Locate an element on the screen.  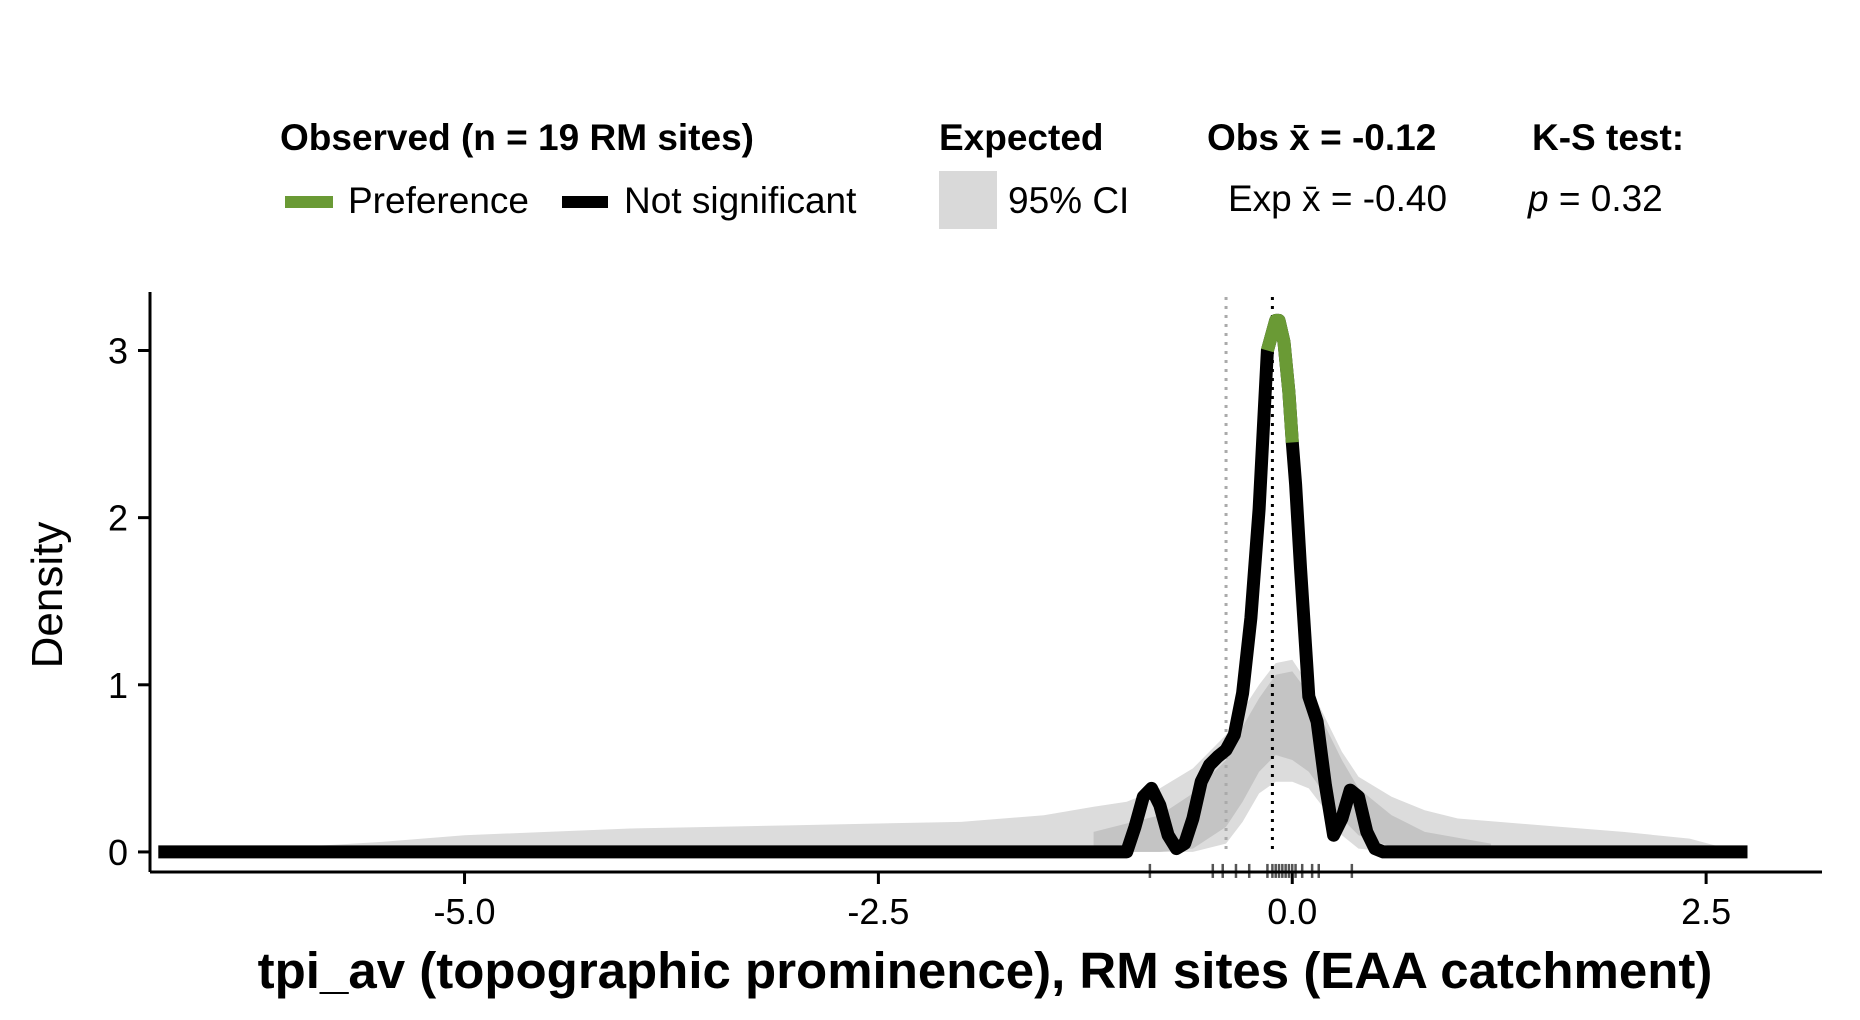
x-tick-label: -5.0 is located at coordinates (465, 911).